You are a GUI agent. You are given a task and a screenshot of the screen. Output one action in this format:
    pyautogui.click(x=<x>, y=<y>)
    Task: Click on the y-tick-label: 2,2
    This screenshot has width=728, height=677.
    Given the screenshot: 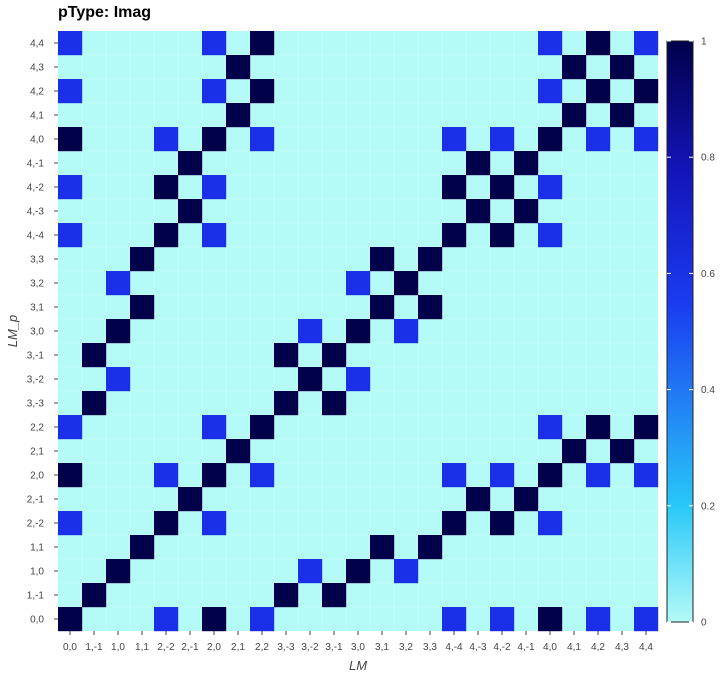 What is the action you would take?
    pyautogui.click(x=37, y=428)
    